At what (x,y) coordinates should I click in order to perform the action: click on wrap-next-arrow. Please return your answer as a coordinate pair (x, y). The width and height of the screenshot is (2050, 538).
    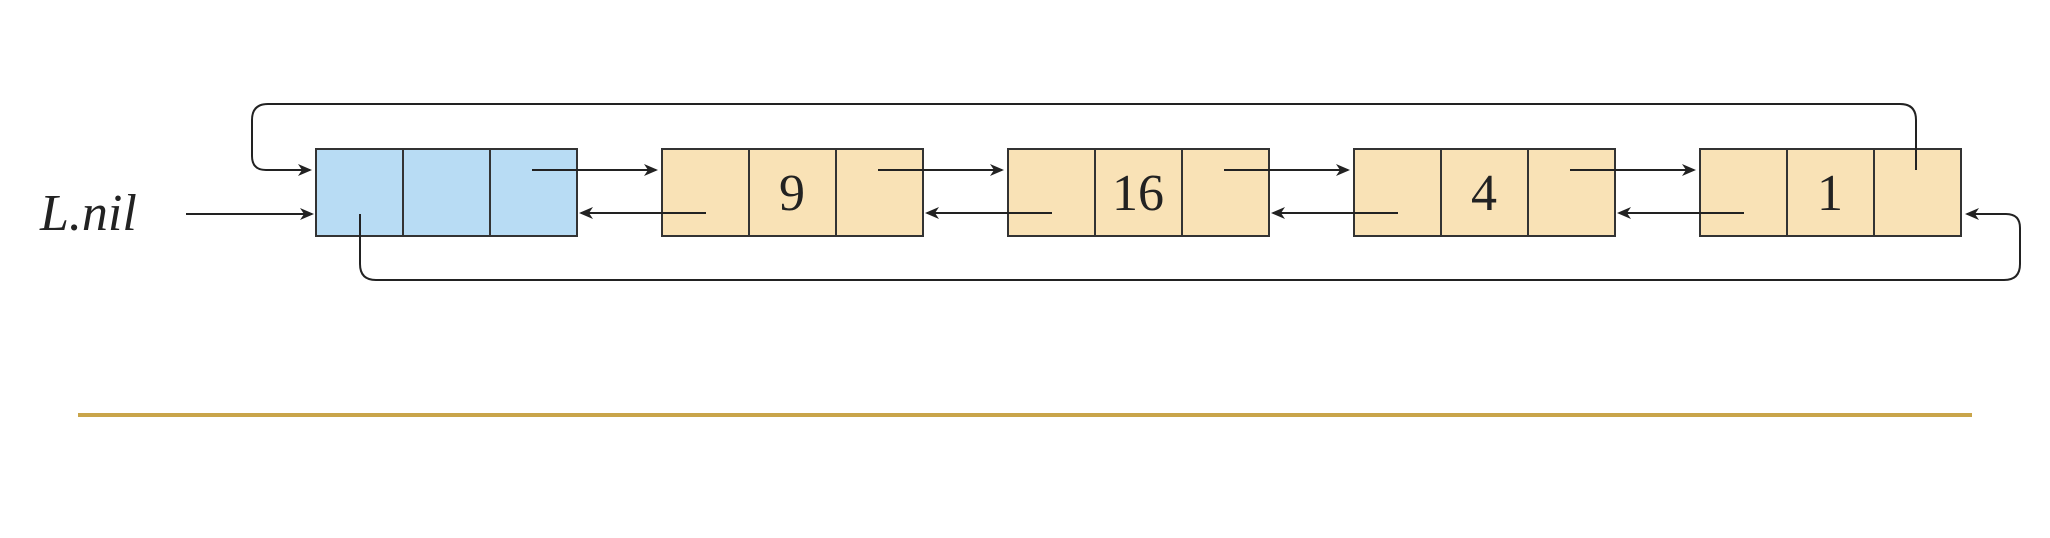
    Looking at the image, I should click on (1084, 139).